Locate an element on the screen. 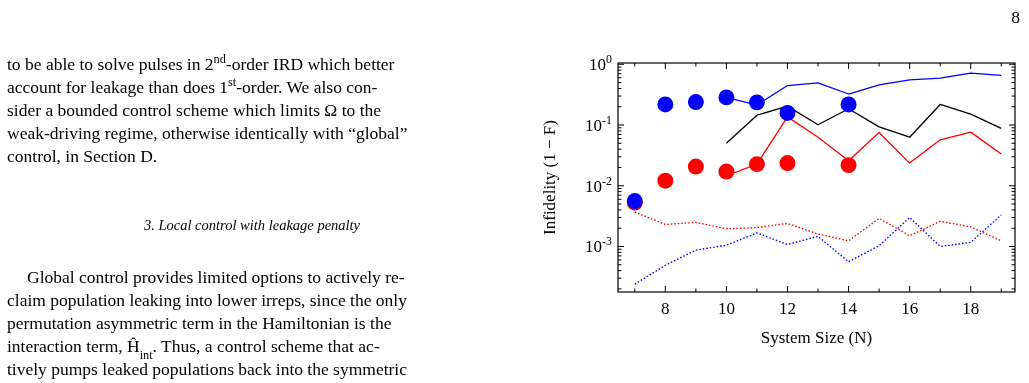  text: control, in Section D. is located at coordinates (82, 156).